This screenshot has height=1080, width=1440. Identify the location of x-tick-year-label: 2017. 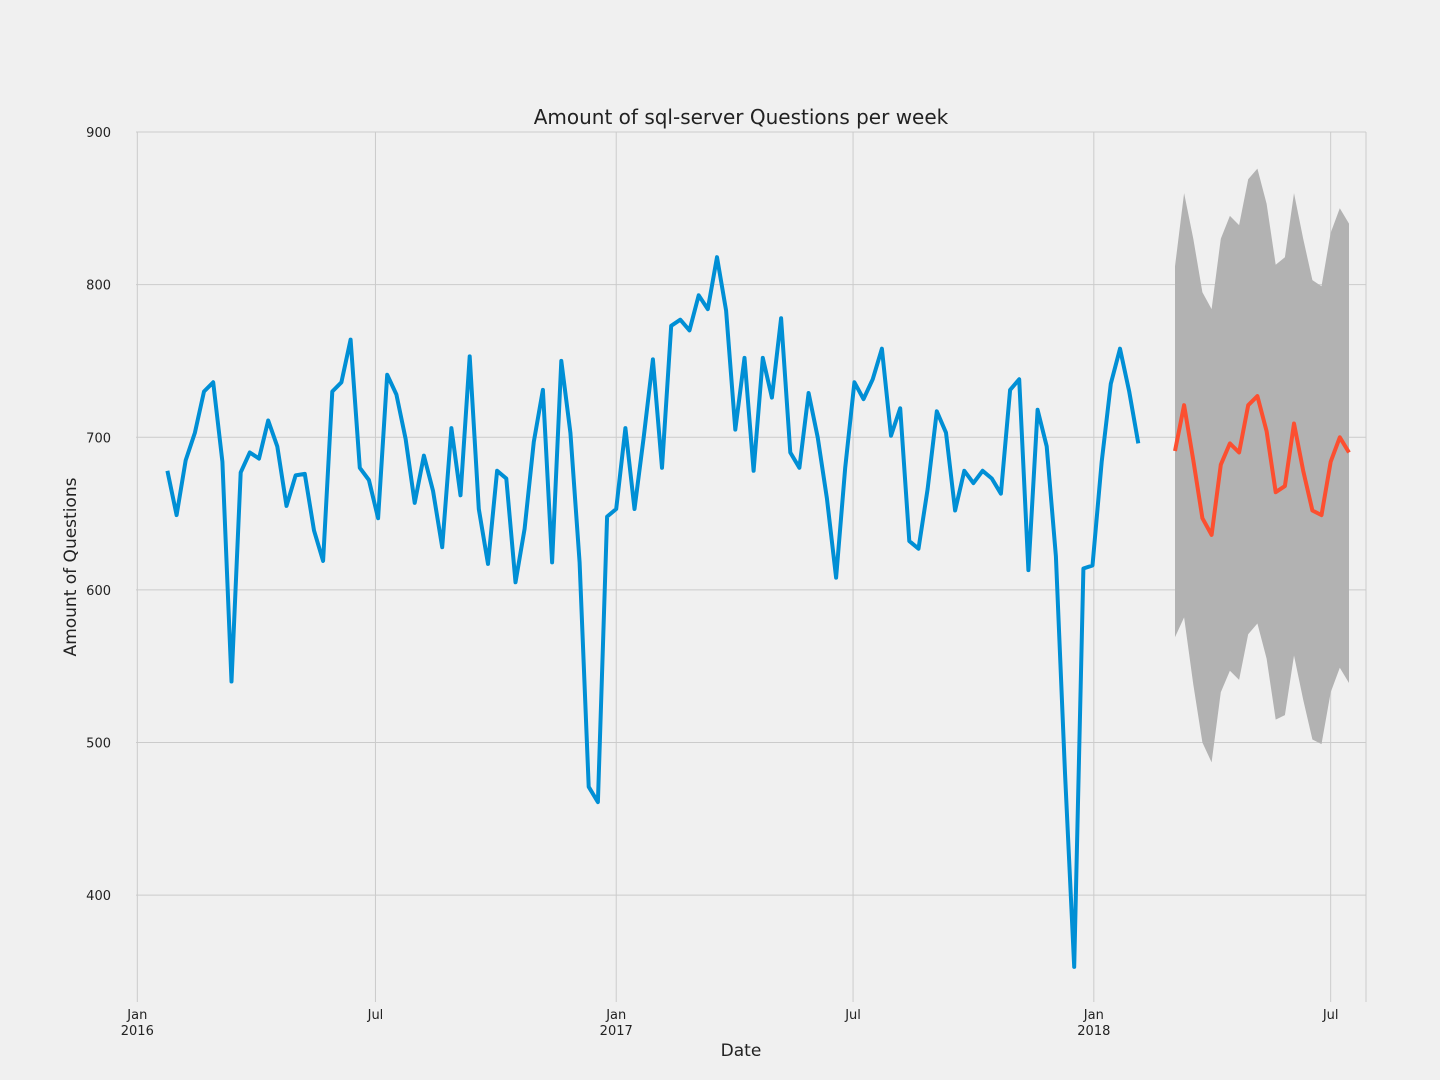
(616, 1031).